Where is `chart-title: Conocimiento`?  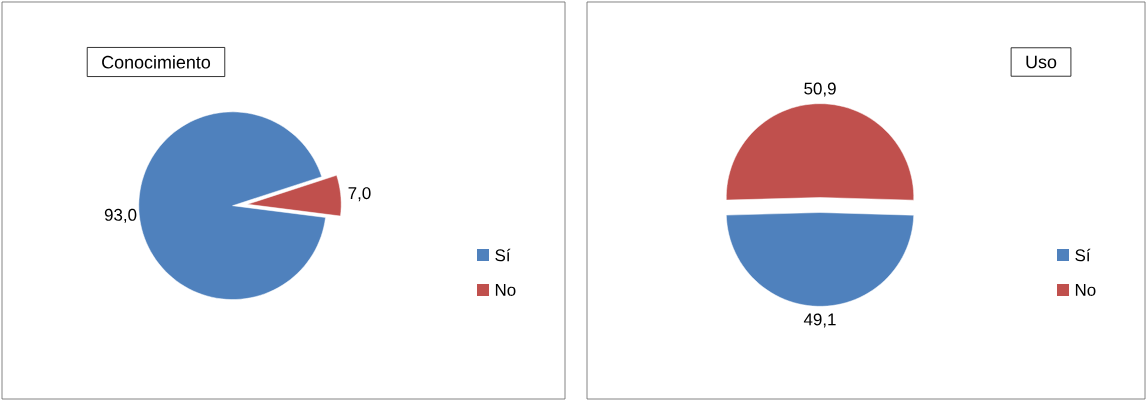
chart-title: Conocimiento is located at coordinates (156, 62).